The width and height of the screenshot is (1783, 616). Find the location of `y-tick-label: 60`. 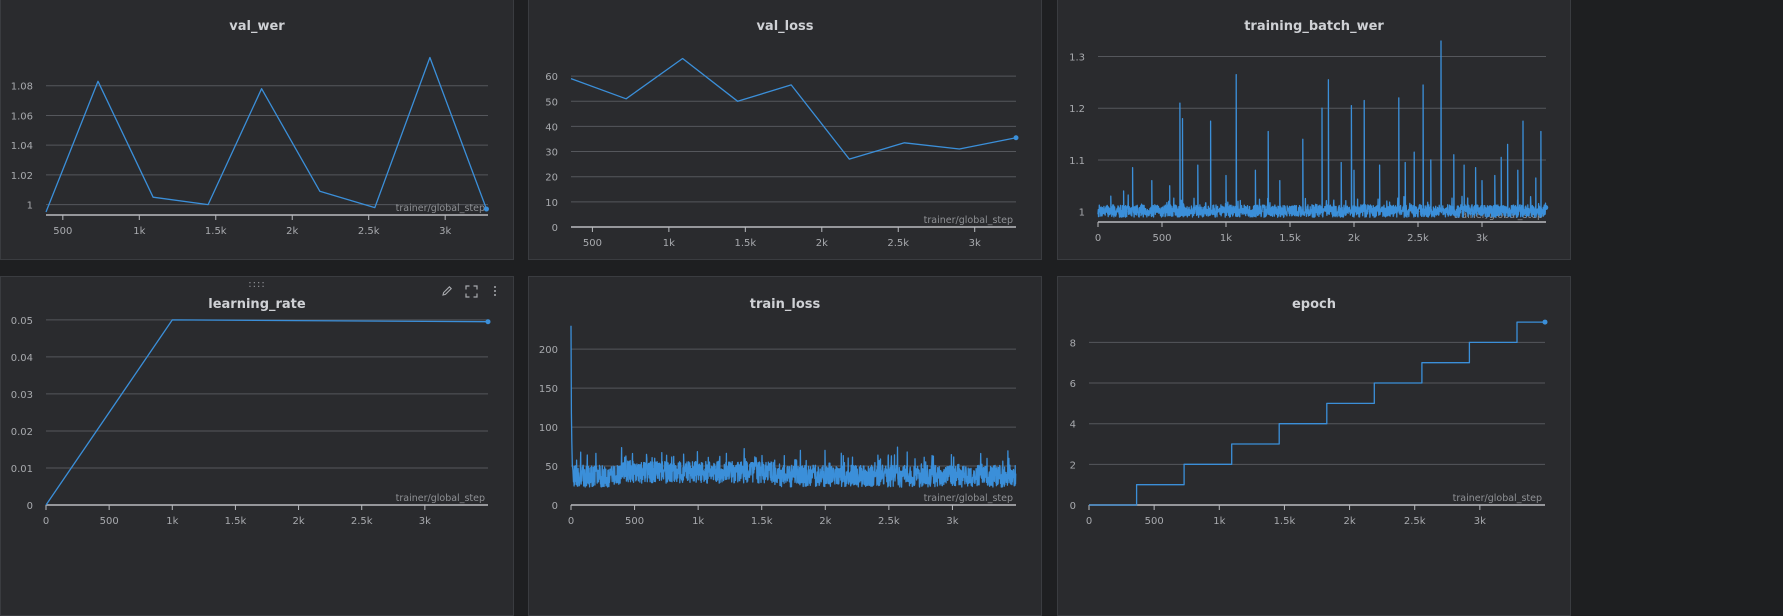

y-tick-label: 60 is located at coordinates (551, 77).